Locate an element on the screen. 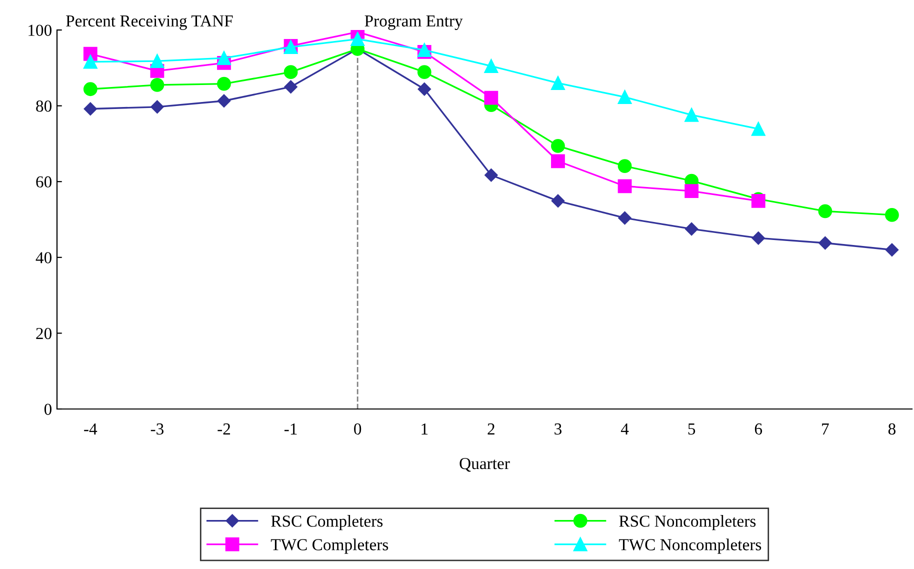  legend-label: RSC Completers is located at coordinates (327, 522).